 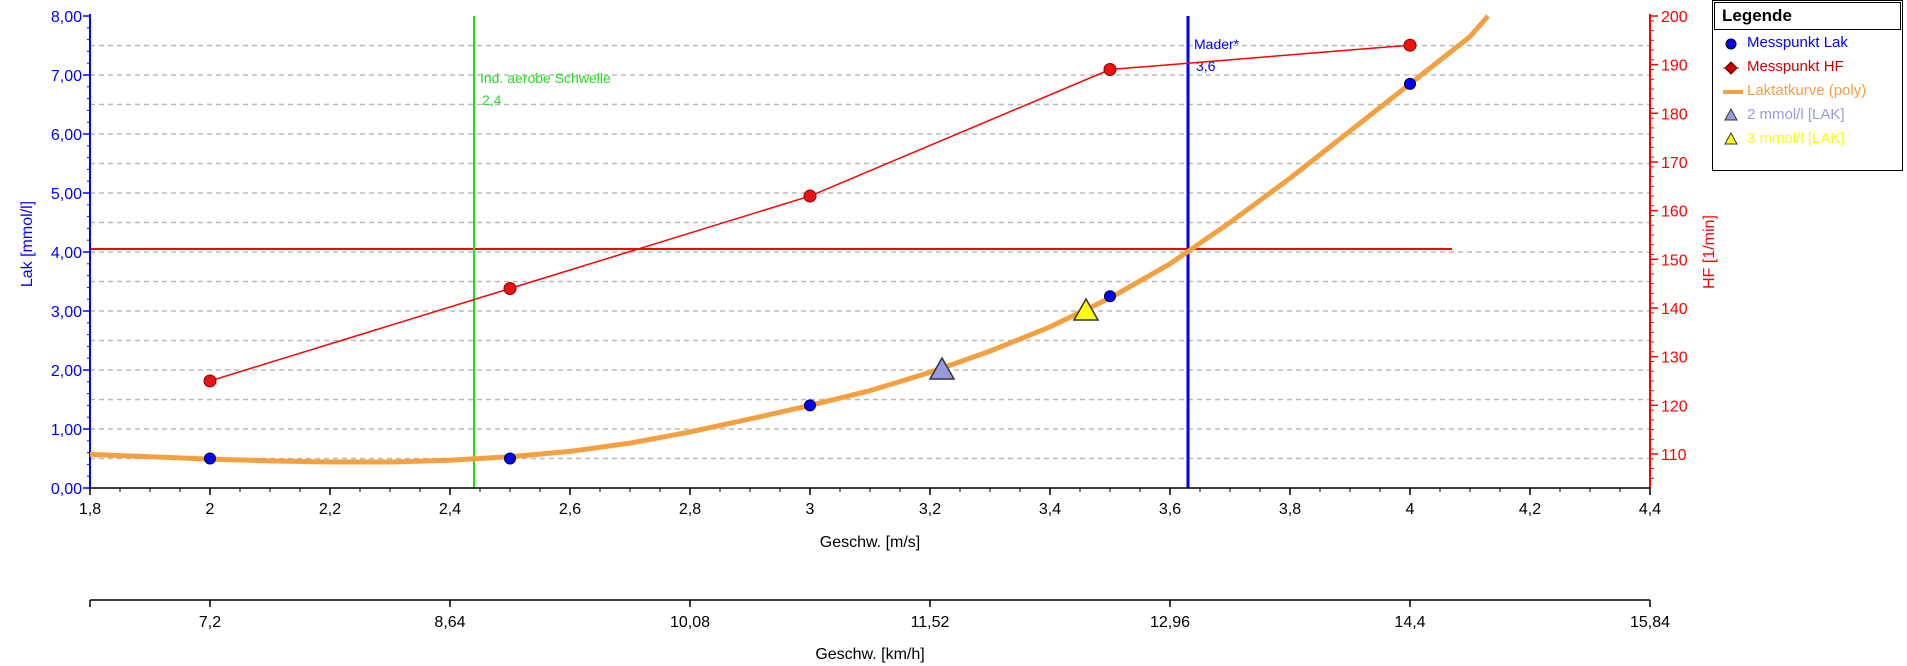 What do you see at coordinates (930, 622) in the screenshot?
I see `x2-tick-label: 11,52` at bounding box center [930, 622].